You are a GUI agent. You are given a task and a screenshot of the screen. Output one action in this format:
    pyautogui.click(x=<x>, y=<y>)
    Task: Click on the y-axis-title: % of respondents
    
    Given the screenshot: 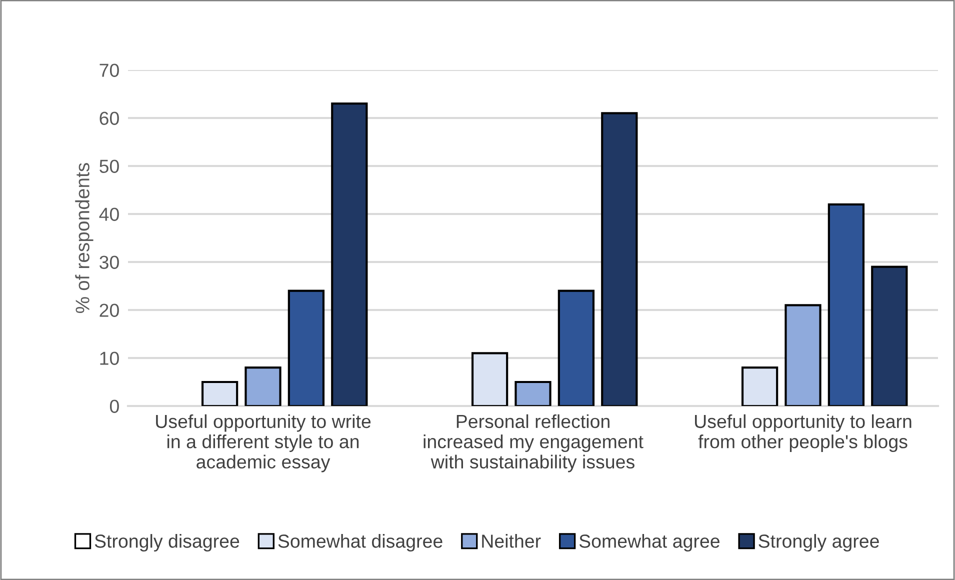 What is the action you would take?
    pyautogui.click(x=84, y=238)
    